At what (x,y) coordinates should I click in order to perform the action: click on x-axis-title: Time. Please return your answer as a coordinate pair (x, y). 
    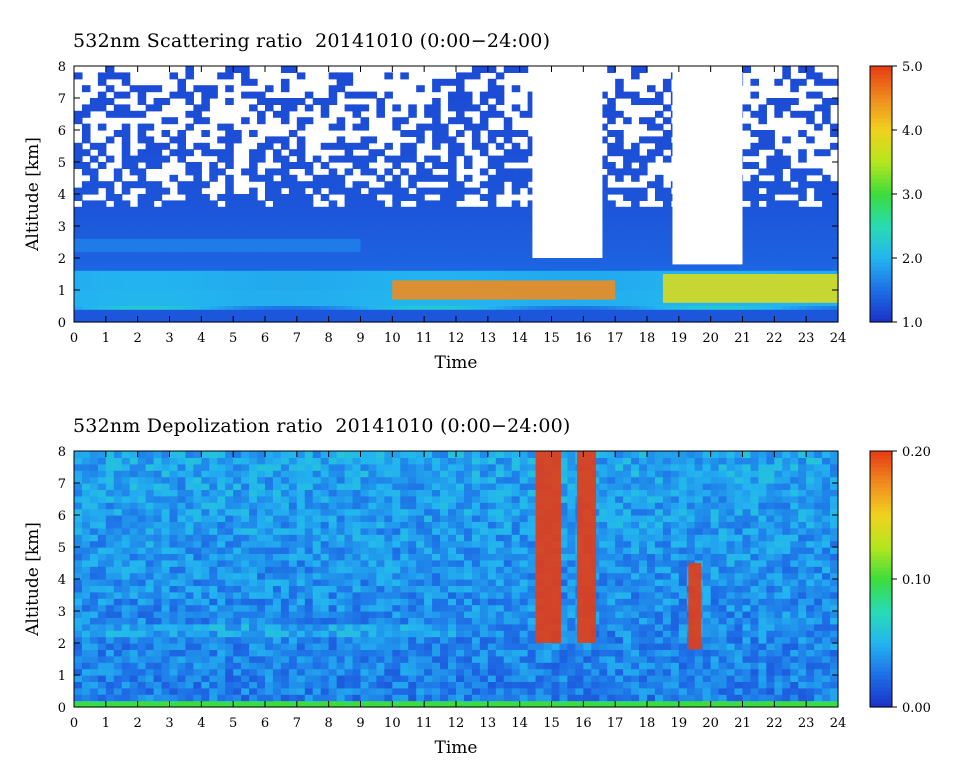
    Looking at the image, I should click on (456, 363).